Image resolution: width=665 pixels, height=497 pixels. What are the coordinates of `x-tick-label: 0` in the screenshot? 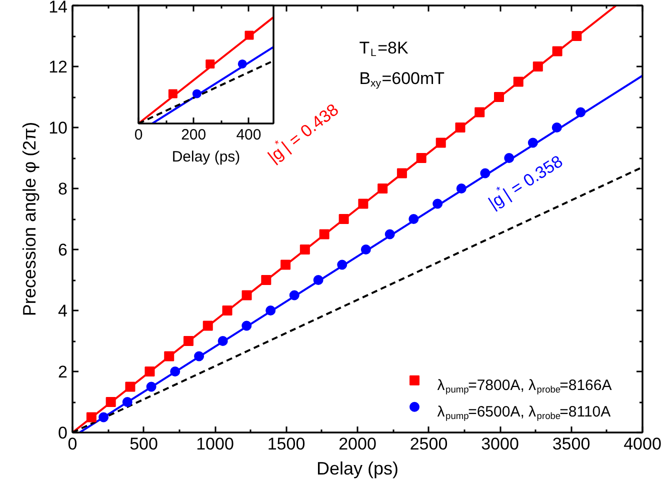 It's located at (138, 135).